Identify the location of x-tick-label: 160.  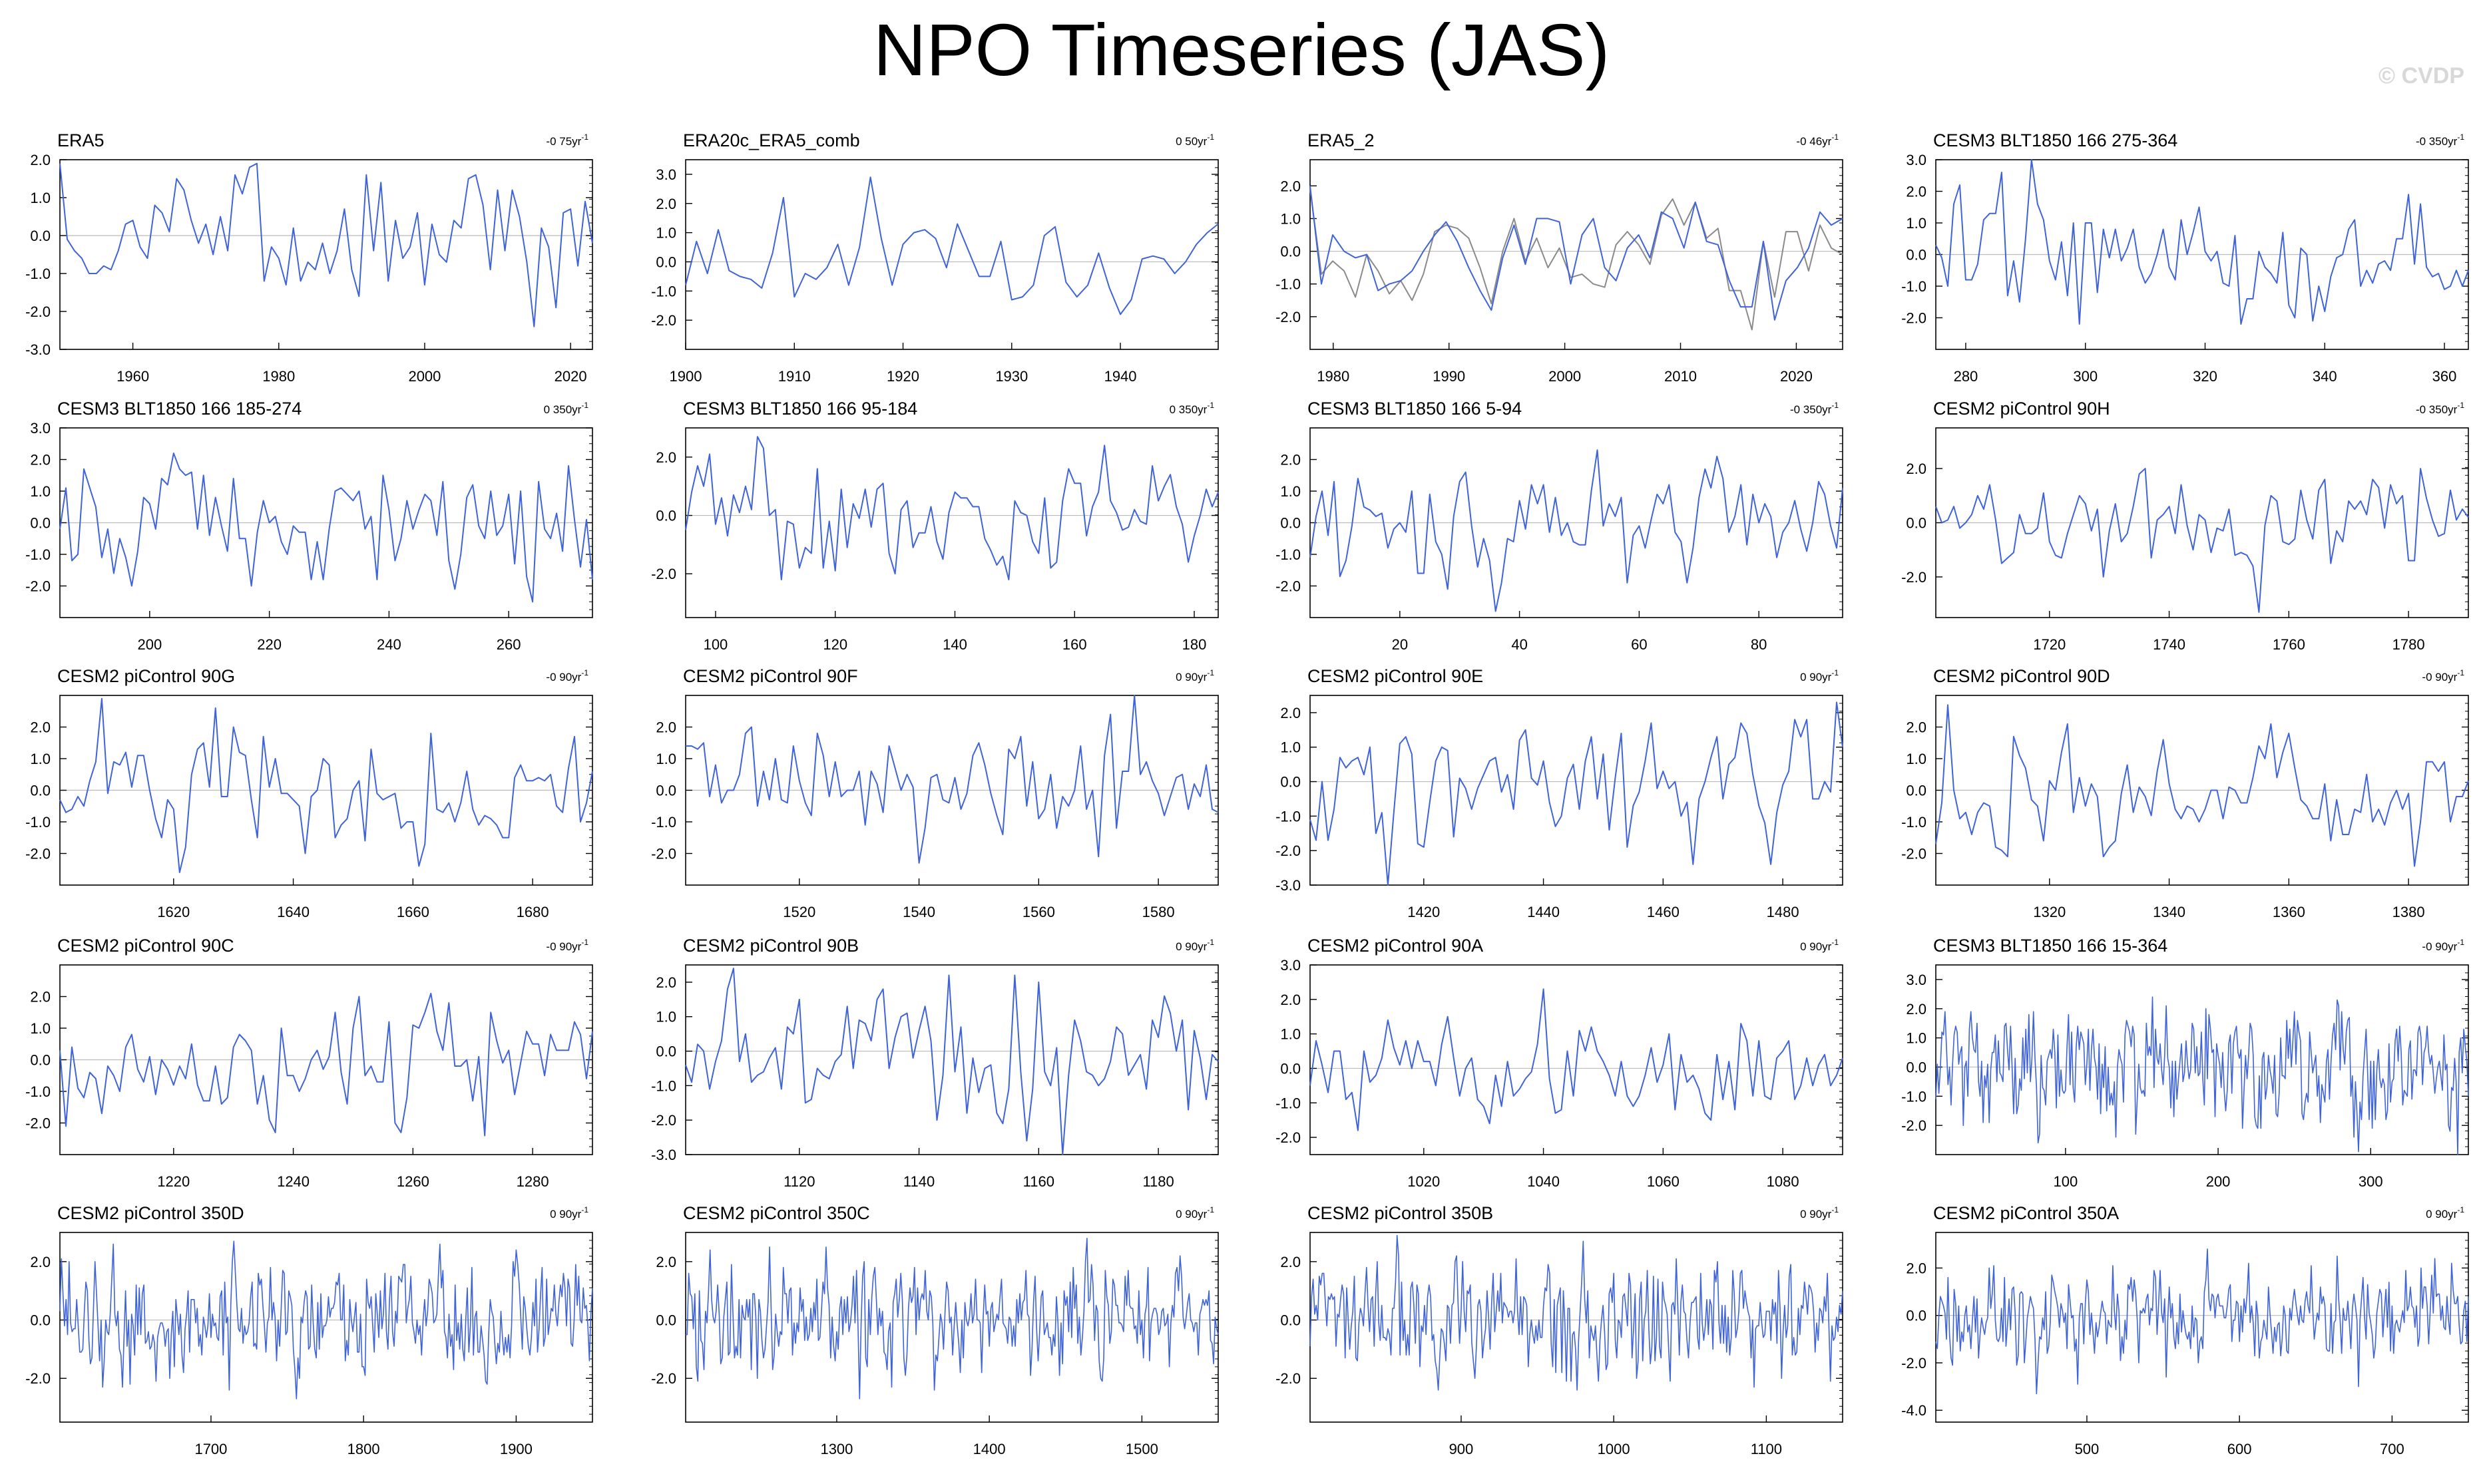
(1074, 644).